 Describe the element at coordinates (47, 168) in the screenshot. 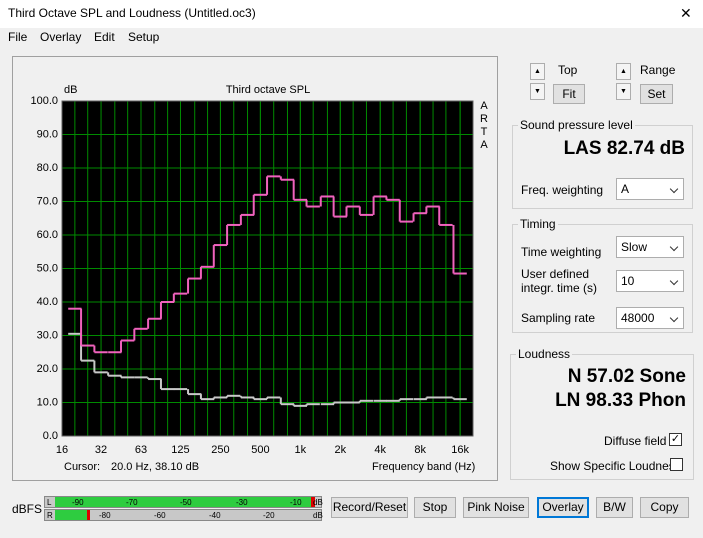

I see `y-tick-label: 80.0` at that location.